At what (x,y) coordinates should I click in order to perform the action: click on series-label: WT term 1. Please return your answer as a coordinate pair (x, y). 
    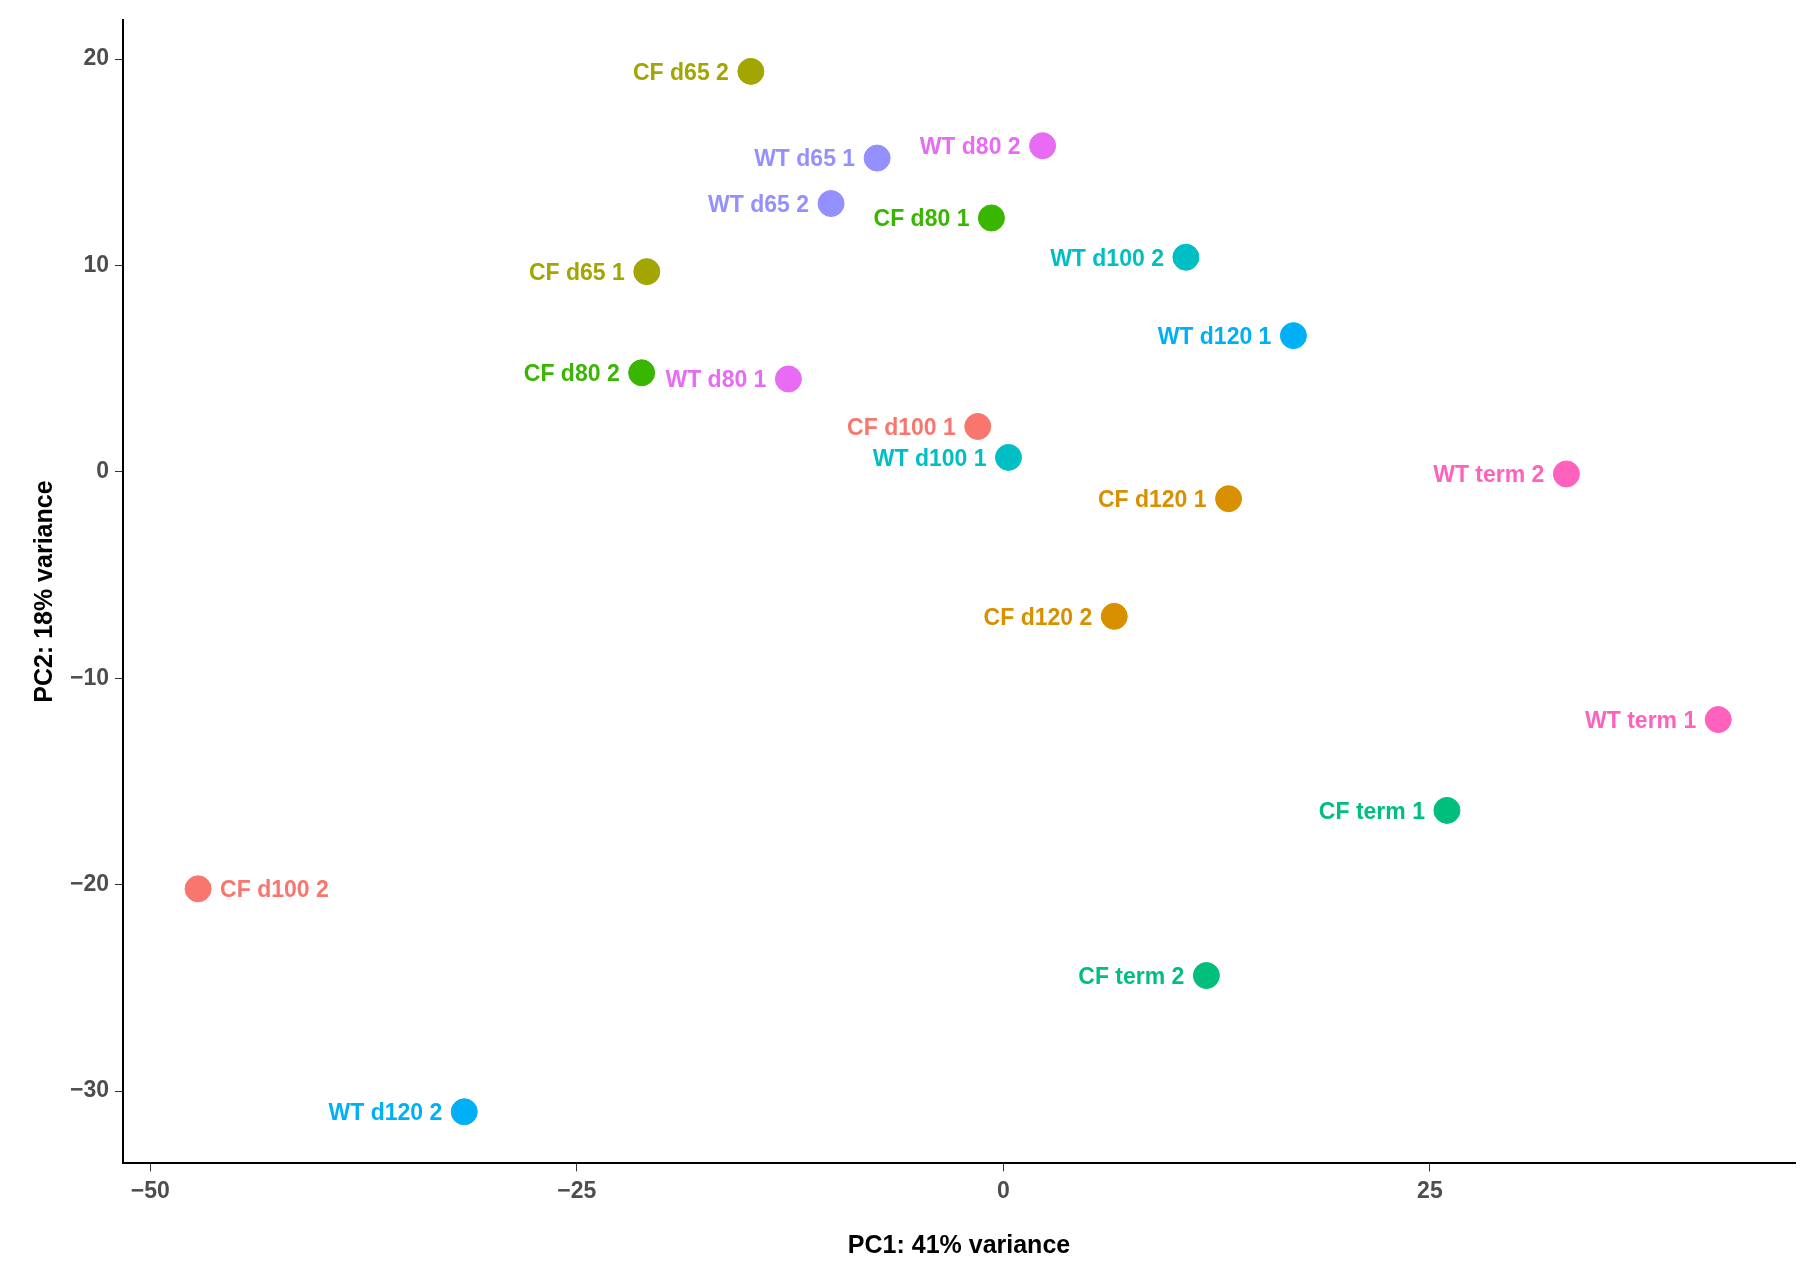
    Looking at the image, I should click on (1641, 719).